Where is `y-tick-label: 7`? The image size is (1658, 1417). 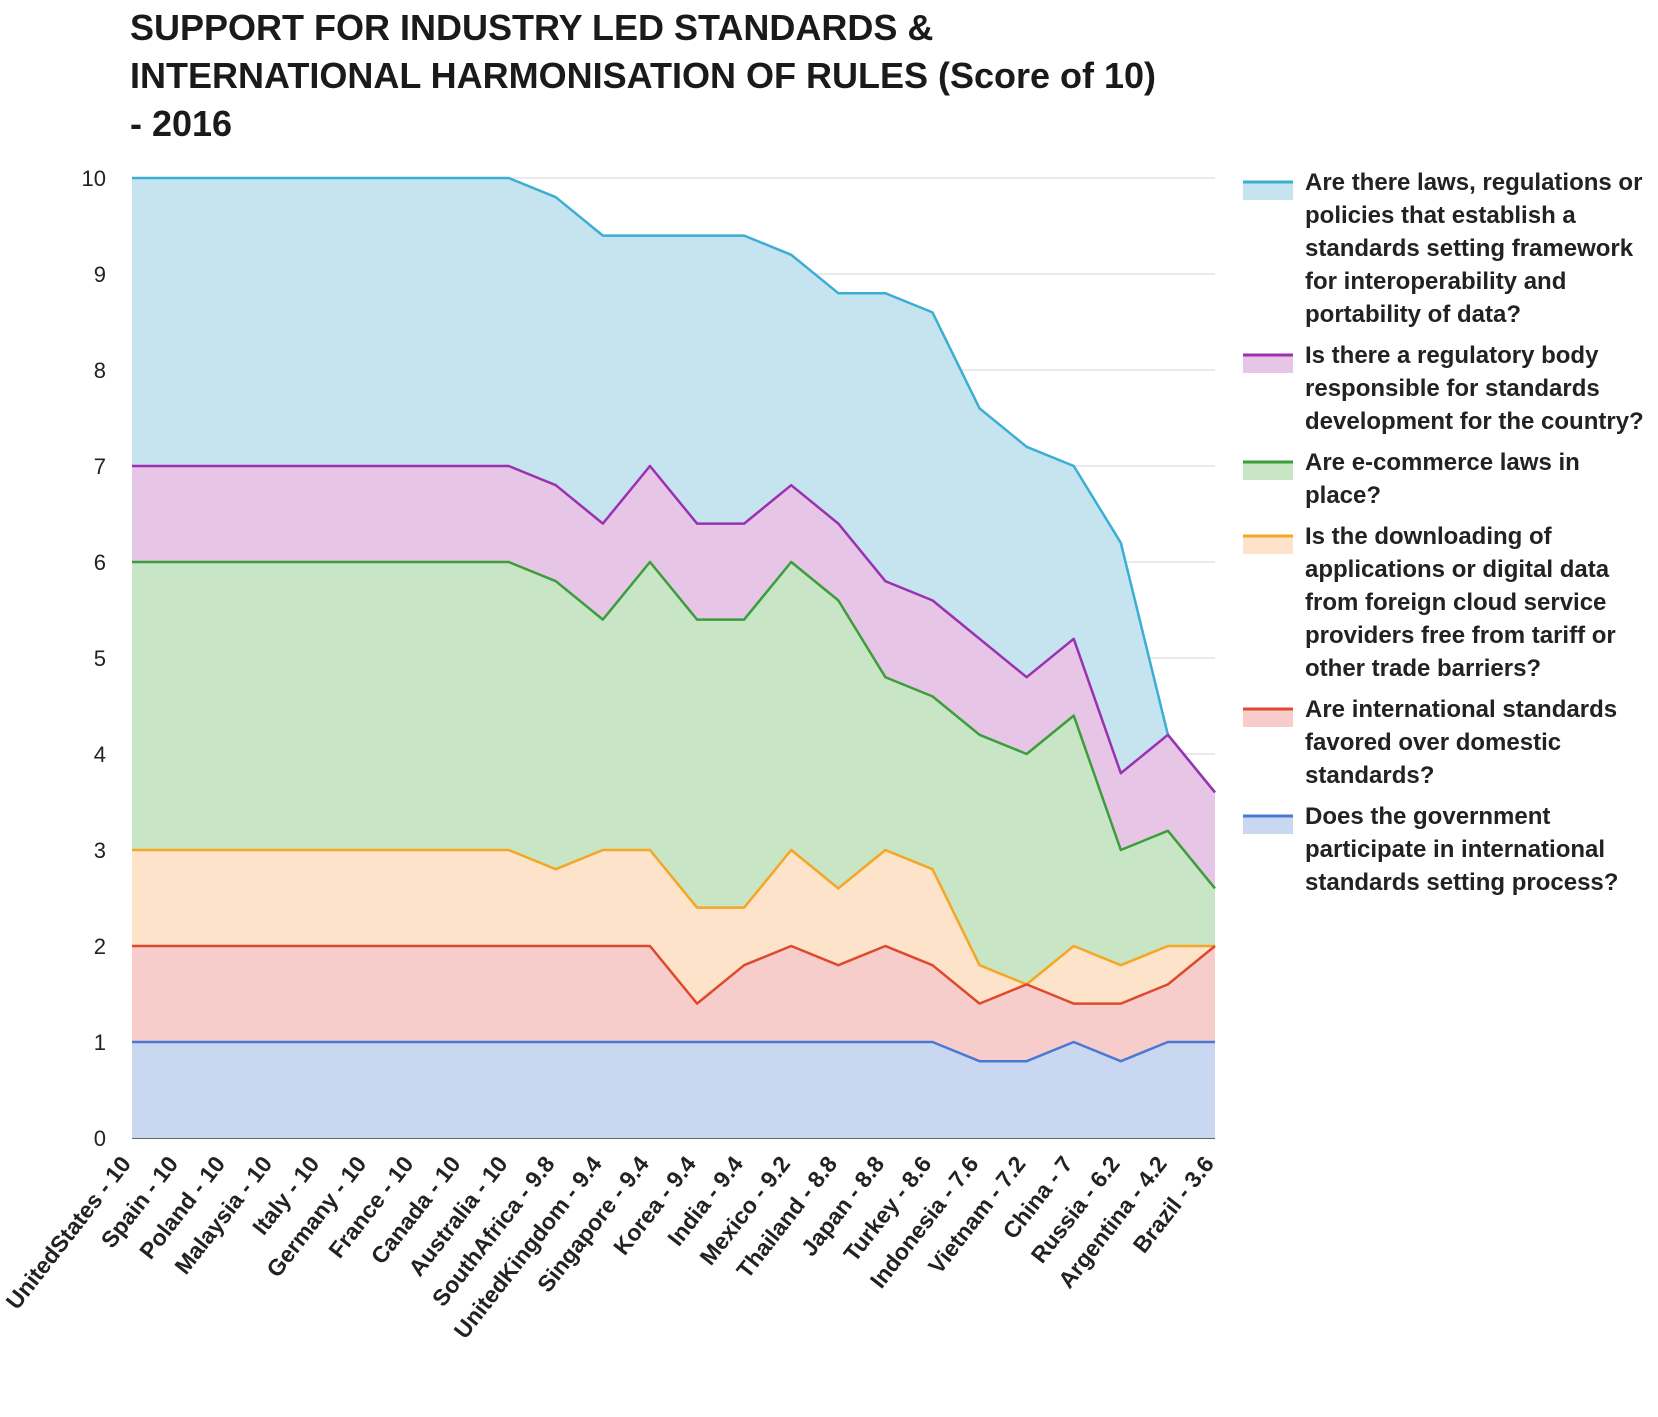
y-tick-label: 7 is located at coordinates (100, 466).